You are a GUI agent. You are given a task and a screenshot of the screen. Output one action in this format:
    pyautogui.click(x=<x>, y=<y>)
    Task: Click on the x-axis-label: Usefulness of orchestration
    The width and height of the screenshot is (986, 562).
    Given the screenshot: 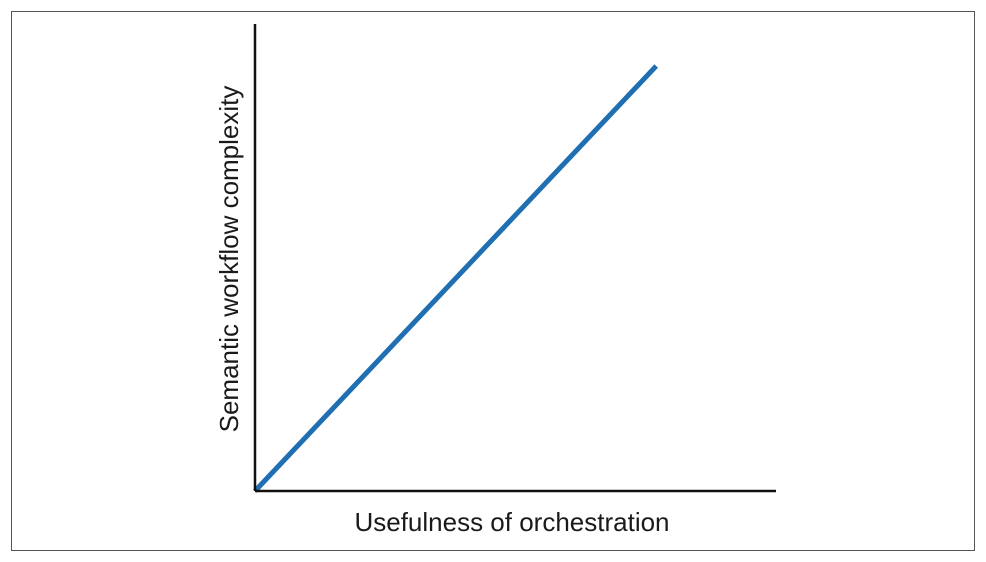 What is the action you would take?
    pyautogui.click(x=511, y=522)
    